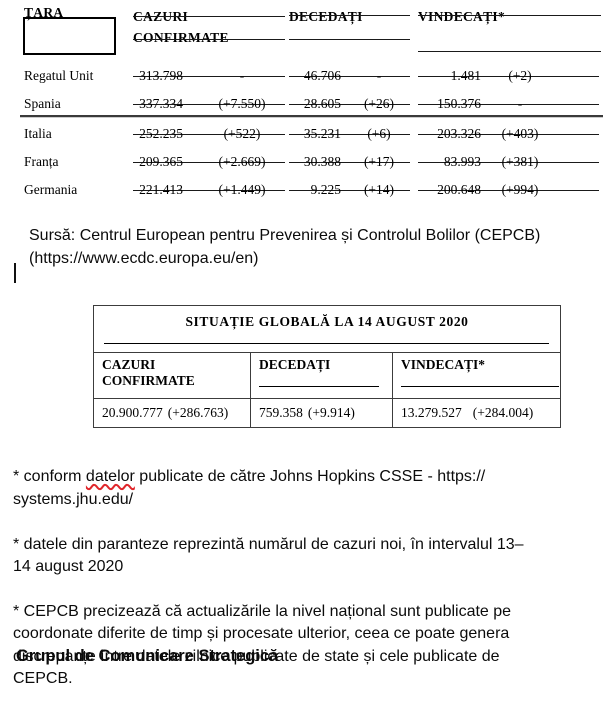 The image size is (615, 713). Describe the element at coordinates (322, 133) in the screenshot. I see `deaths-value: 35.231` at that location.